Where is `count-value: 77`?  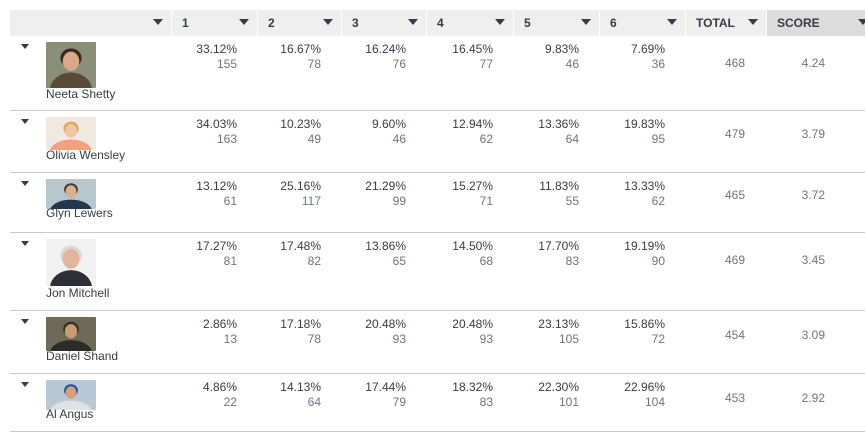
count-value: 77 is located at coordinates (486, 64).